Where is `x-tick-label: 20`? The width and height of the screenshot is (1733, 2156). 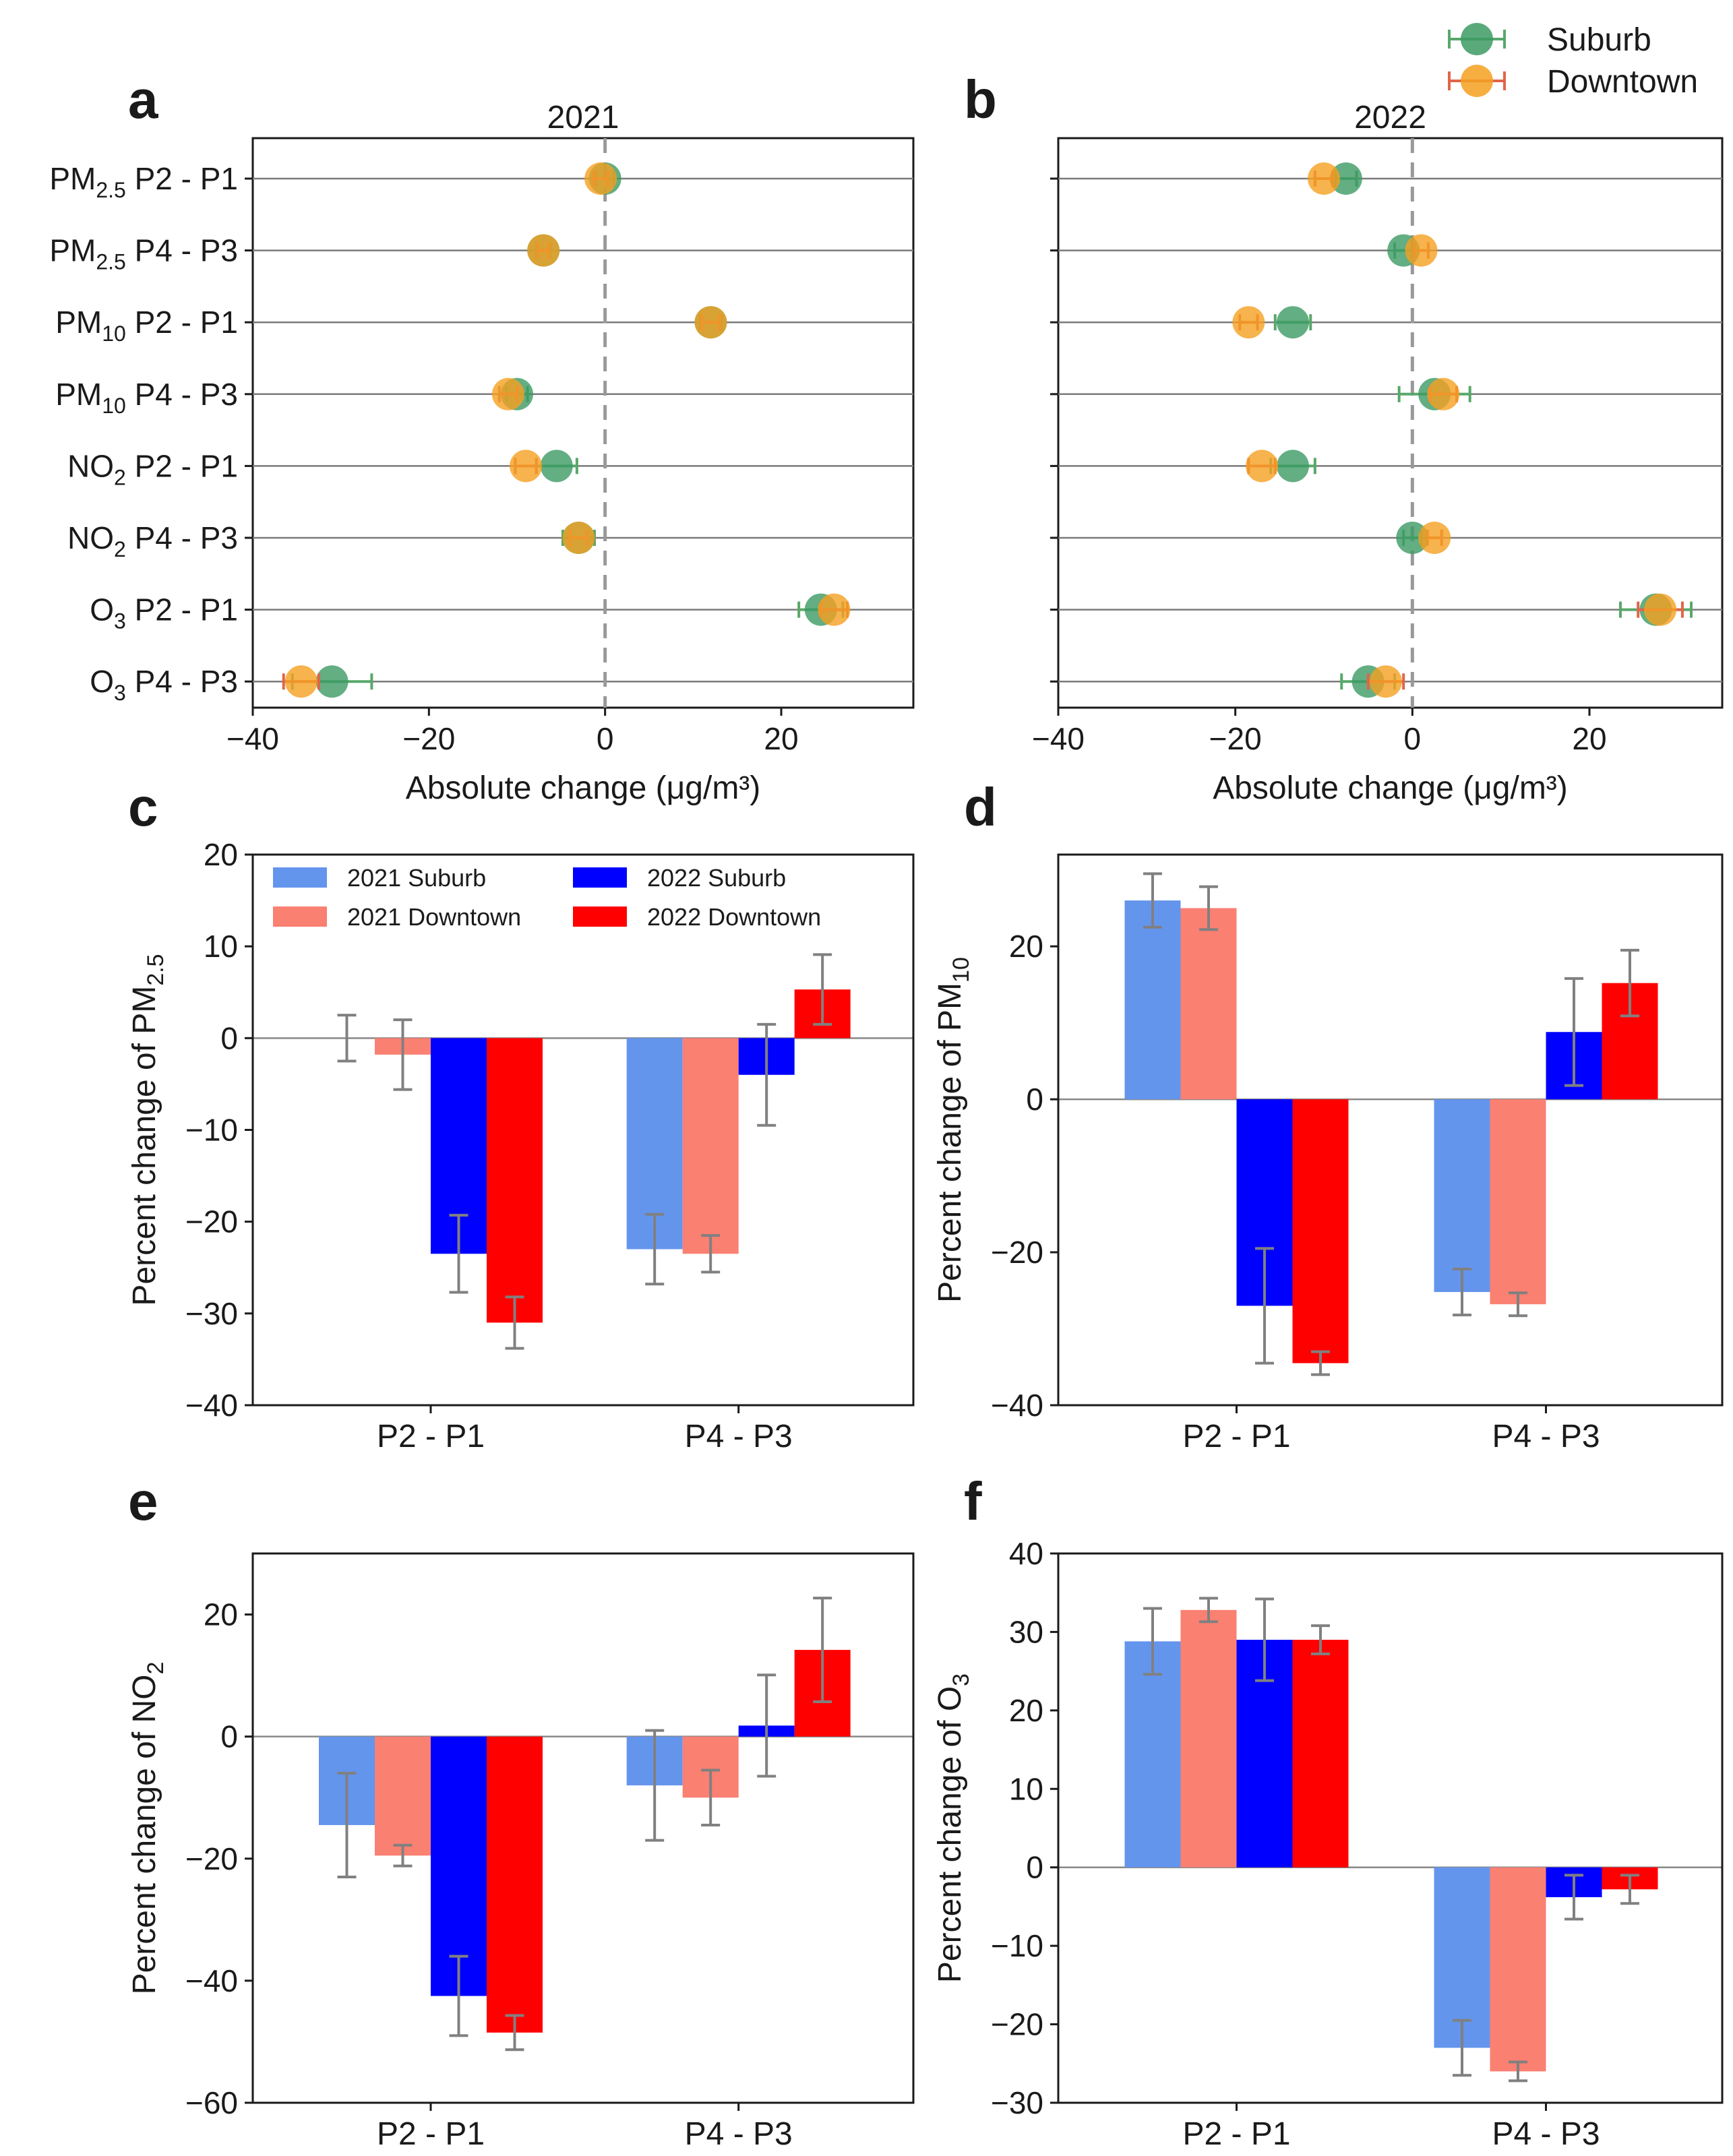
x-tick-label: 20 is located at coordinates (1589, 739).